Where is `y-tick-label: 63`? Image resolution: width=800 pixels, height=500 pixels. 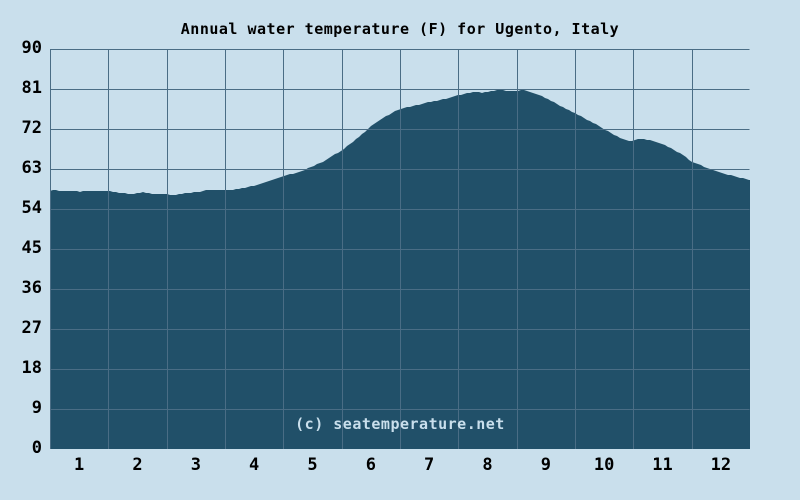
y-tick-label: 63 is located at coordinates (31, 168).